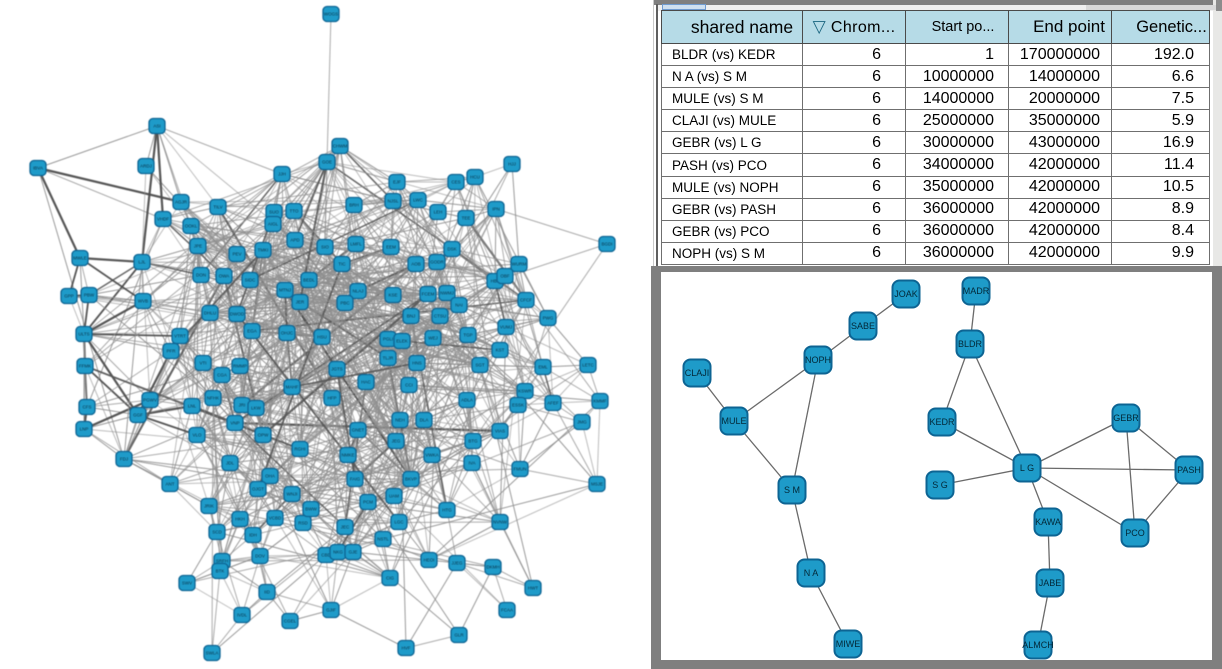  What do you see at coordinates (393, 201) in the screenshot?
I see `svg-text: NJSL` at bounding box center [393, 201].